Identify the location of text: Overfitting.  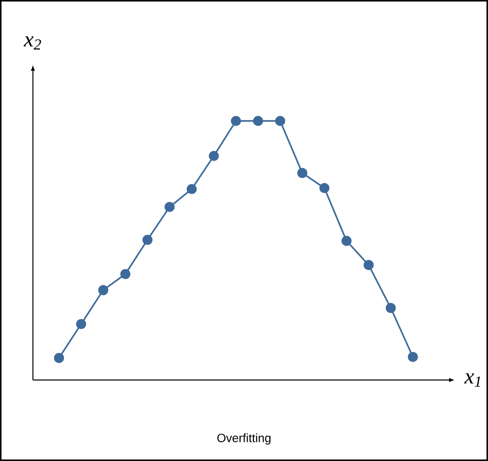
(243, 439).